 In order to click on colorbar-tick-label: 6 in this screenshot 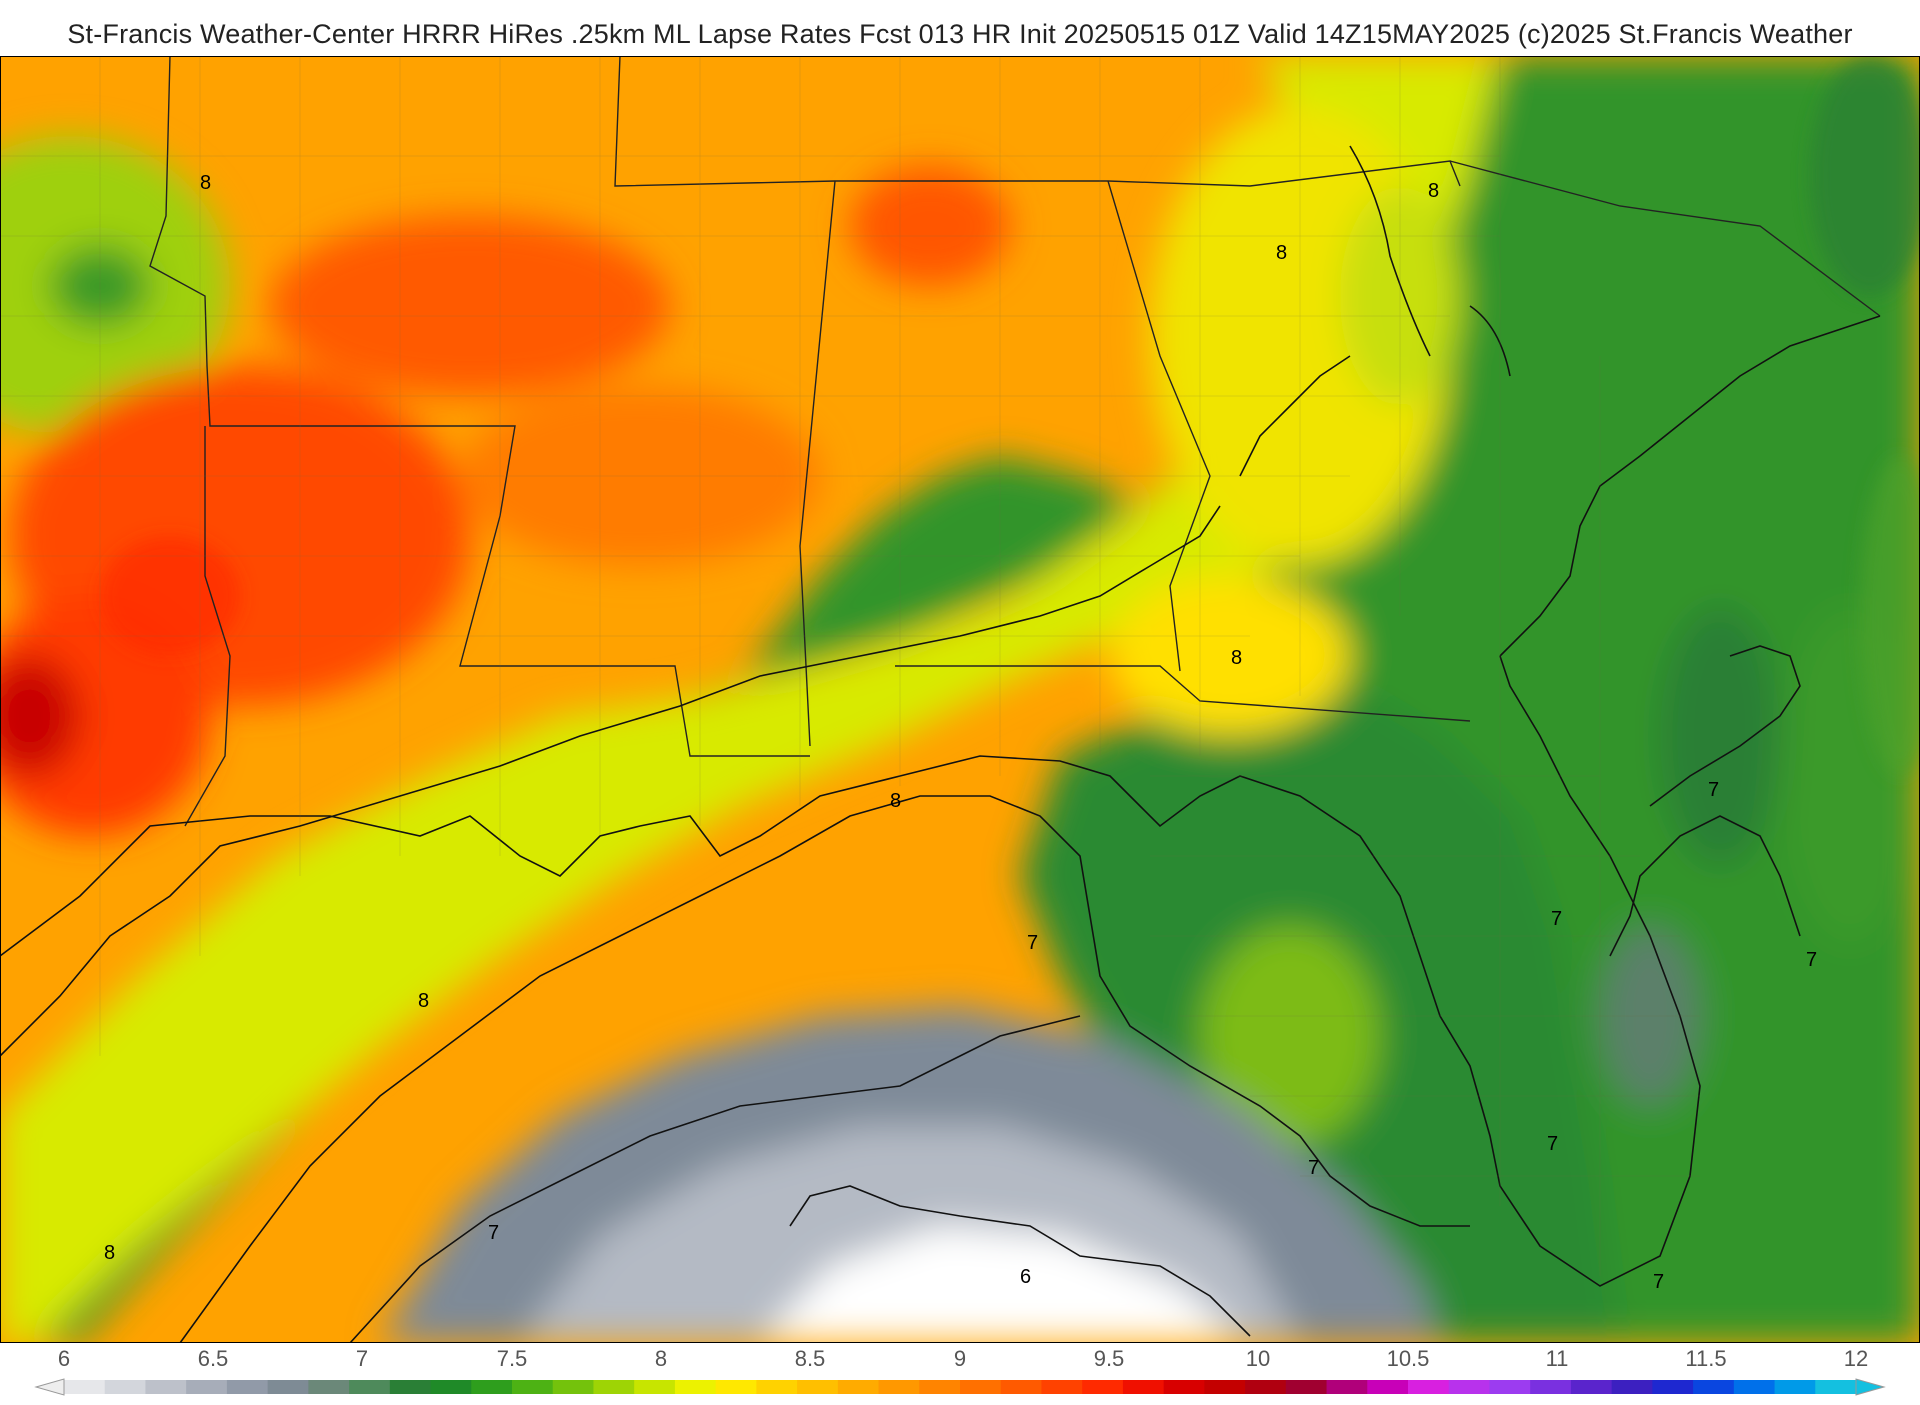, I will do `click(64, 1358)`.